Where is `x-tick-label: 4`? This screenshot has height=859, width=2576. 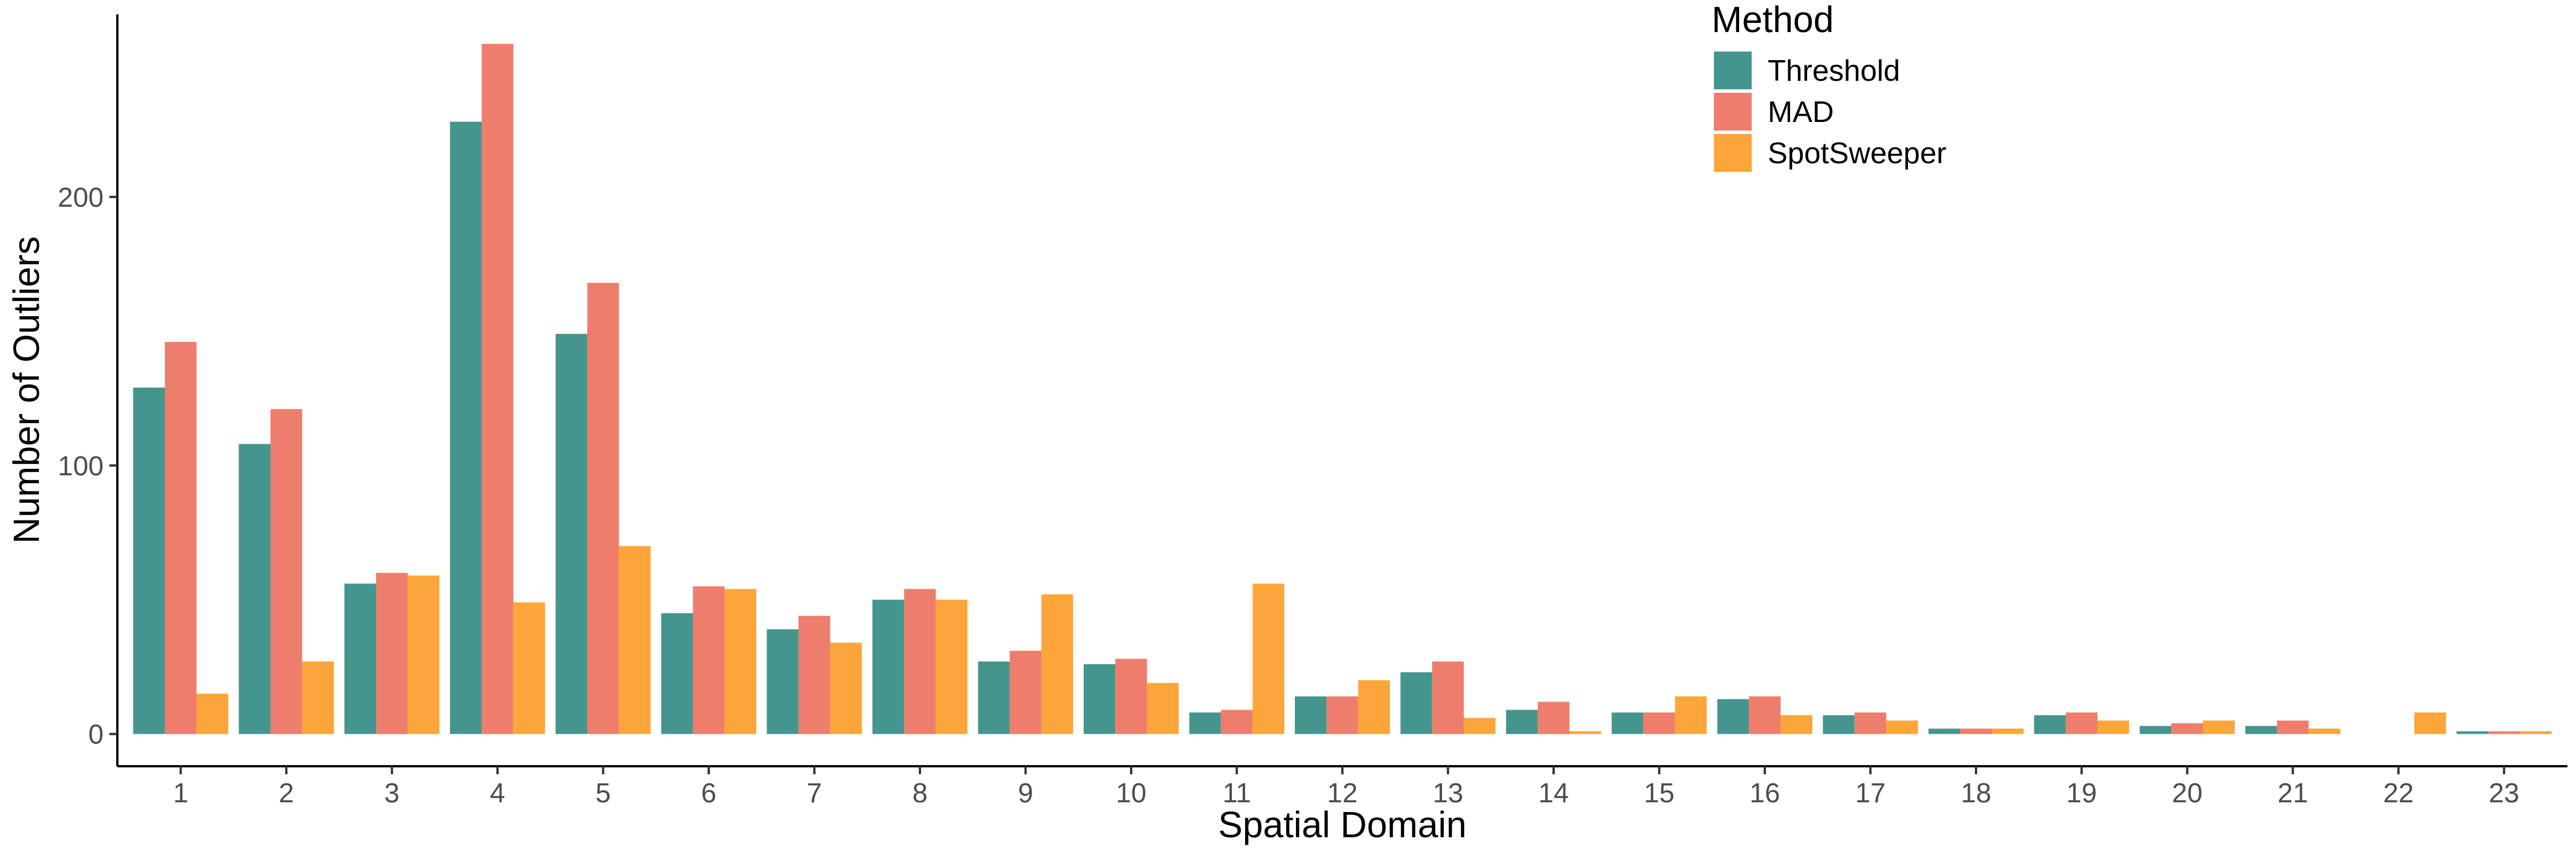
x-tick-label: 4 is located at coordinates (497, 793).